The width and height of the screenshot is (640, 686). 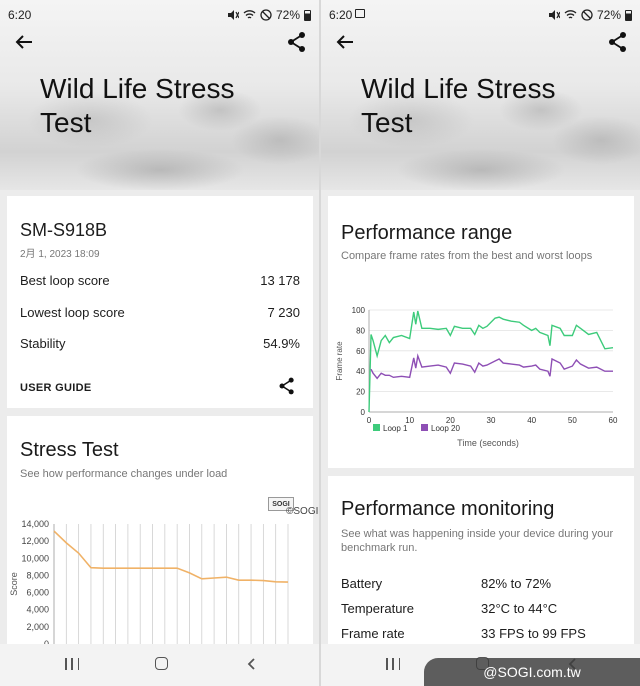 I want to click on x-tick-label: 30, so click(x=491, y=420).